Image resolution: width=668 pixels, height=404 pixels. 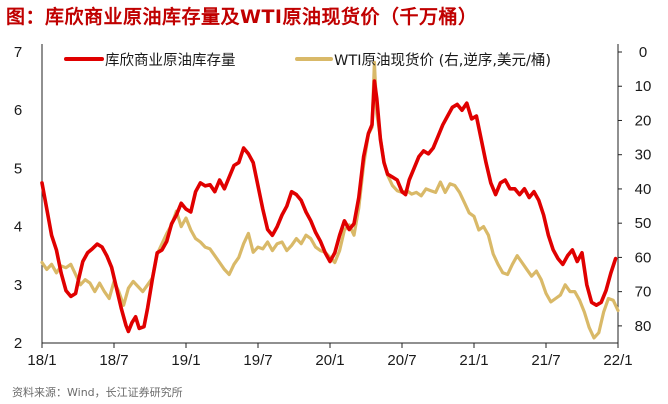 I want to click on x-tick-label: 19/1, so click(x=185, y=360).